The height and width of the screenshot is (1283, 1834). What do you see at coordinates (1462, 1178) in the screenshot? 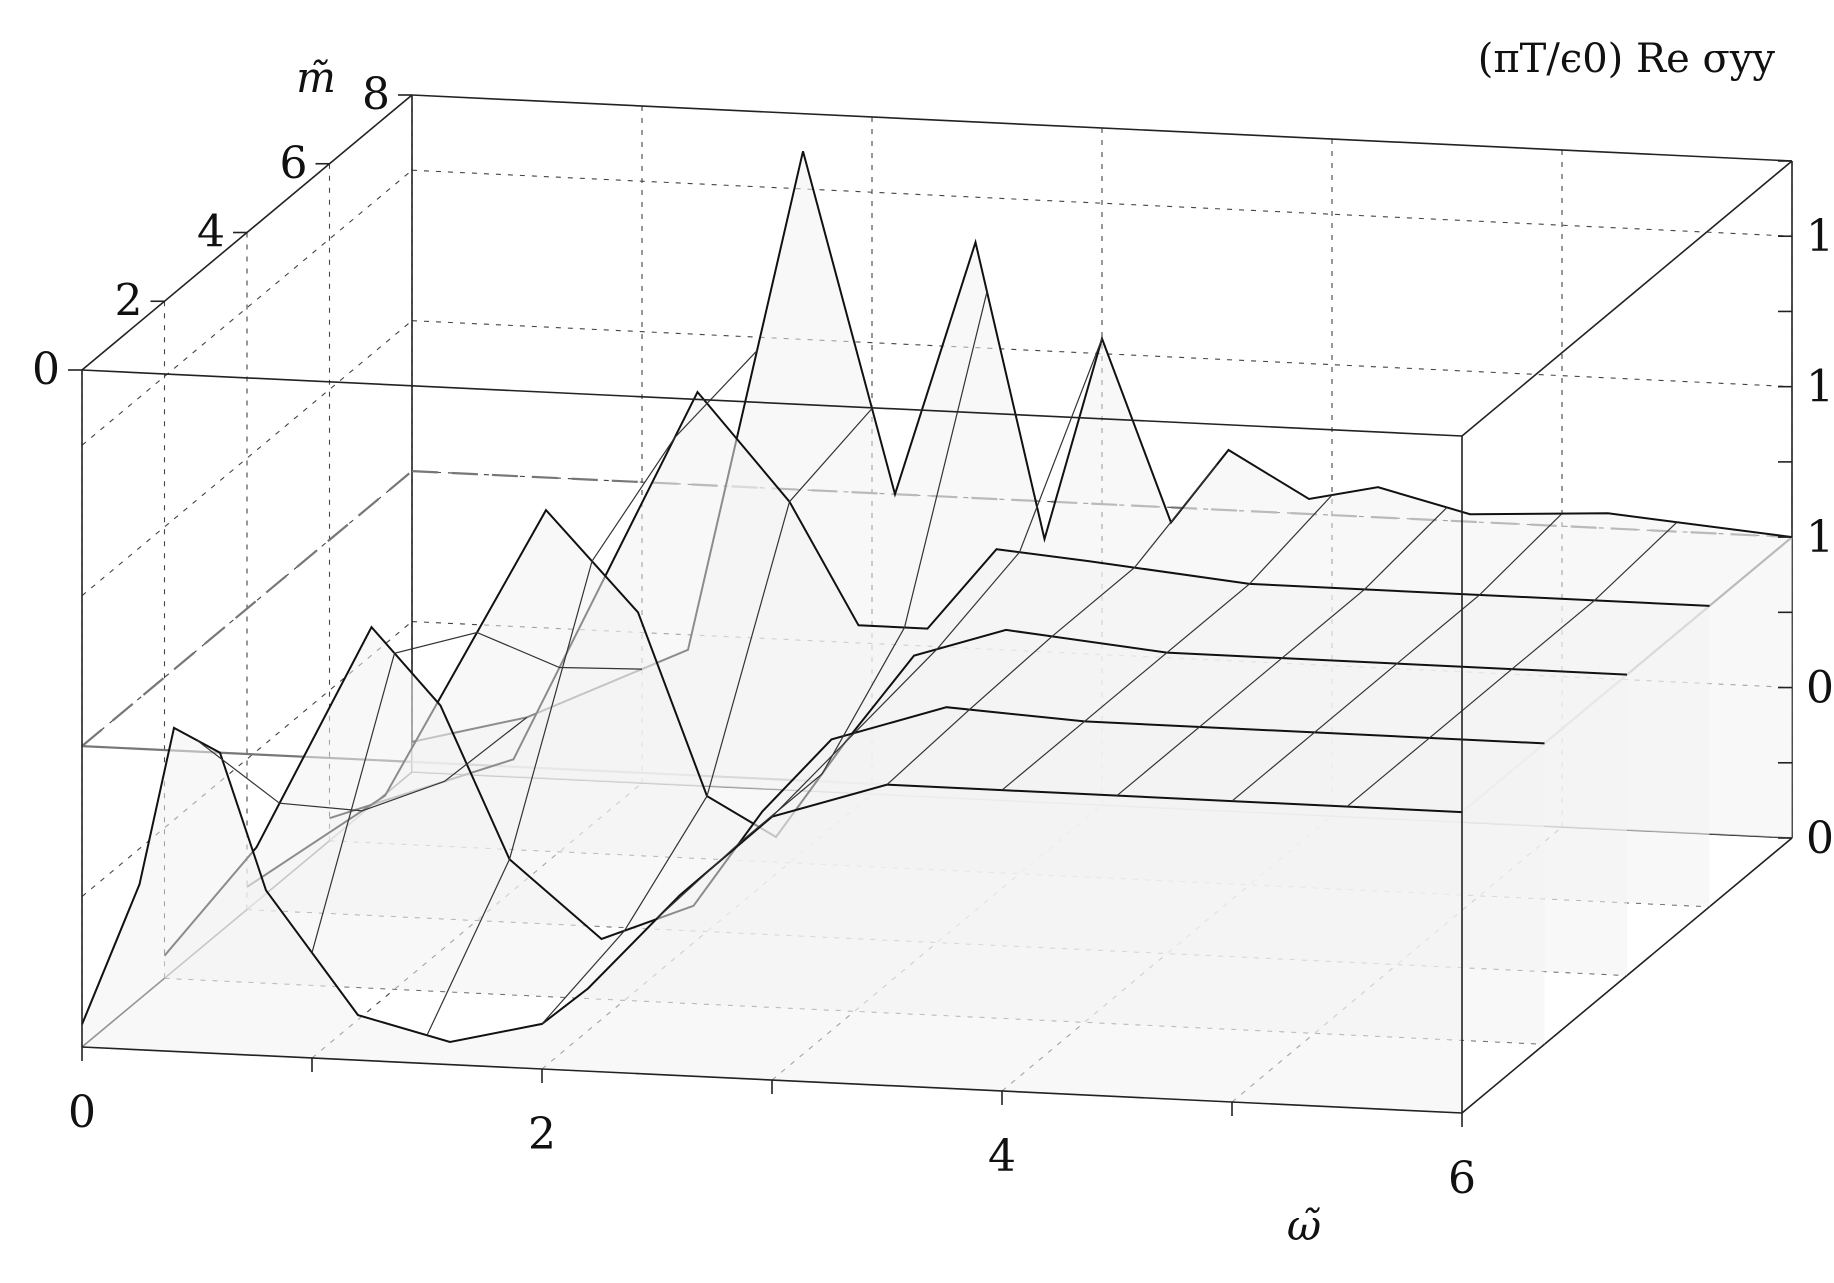
I see `x-tick-label: 6` at bounding box center [1462, 1178].